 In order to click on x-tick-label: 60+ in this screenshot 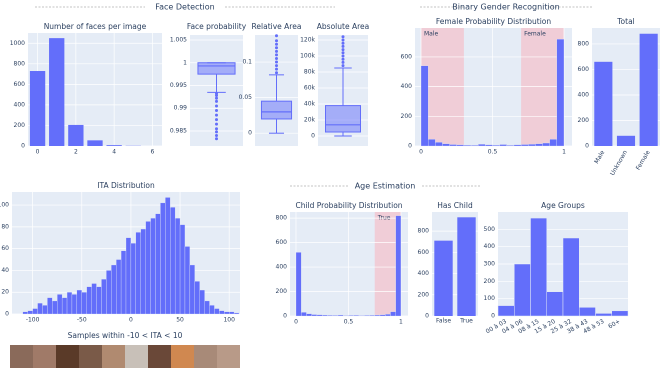, I will do `click(614, 324)`.